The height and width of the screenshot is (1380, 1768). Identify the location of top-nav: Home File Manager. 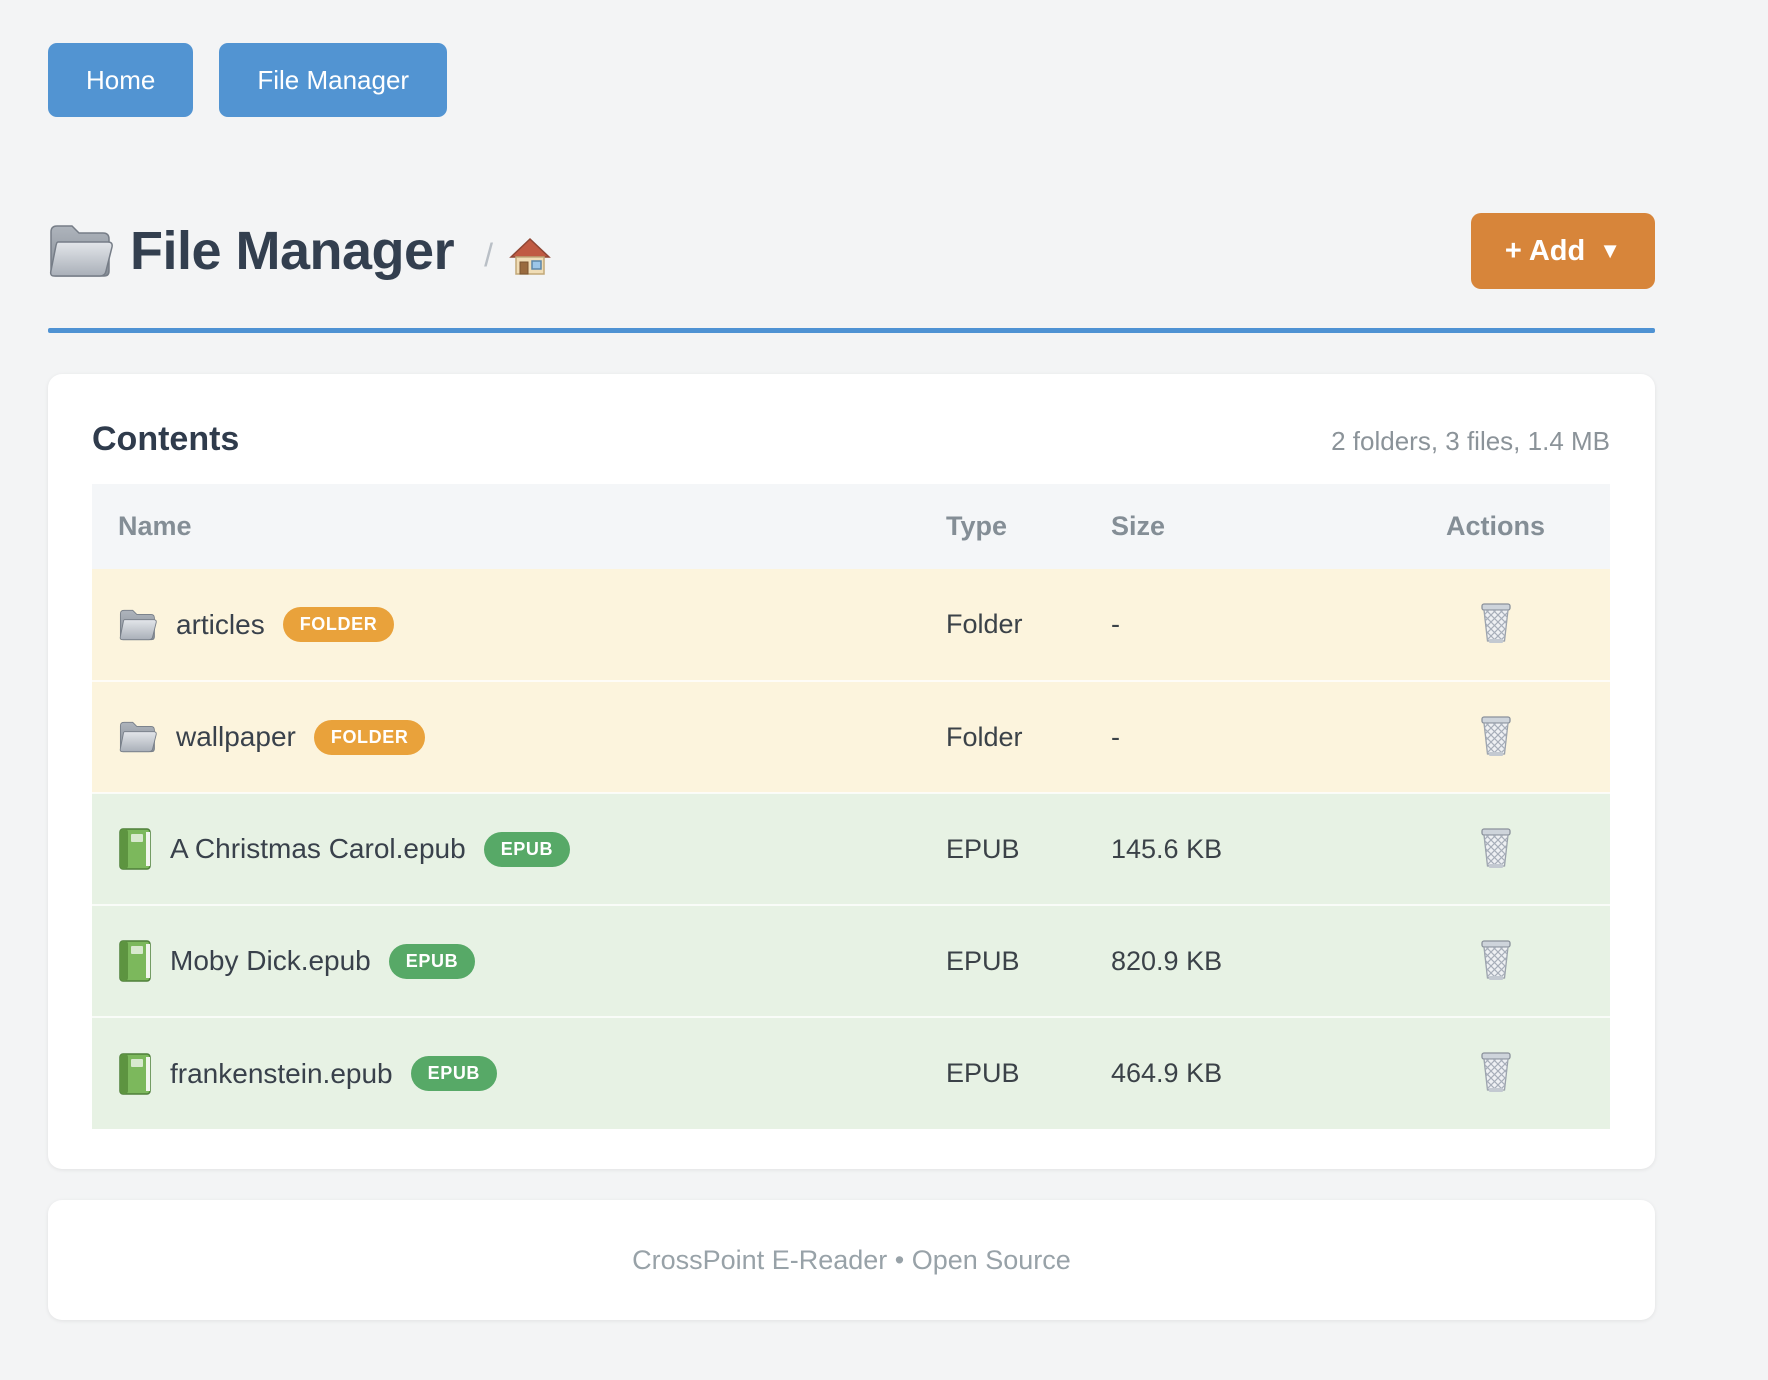
(851, 80).